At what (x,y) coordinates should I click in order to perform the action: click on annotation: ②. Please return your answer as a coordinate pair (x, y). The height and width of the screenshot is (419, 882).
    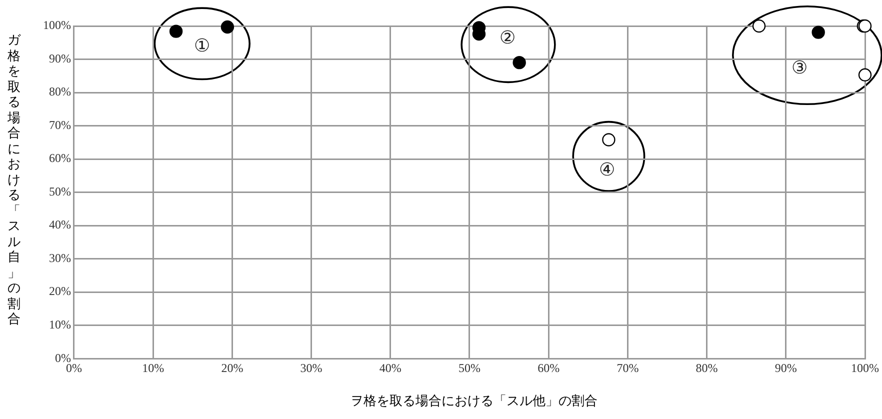
    Looking at the image, I should click on (507, 37).